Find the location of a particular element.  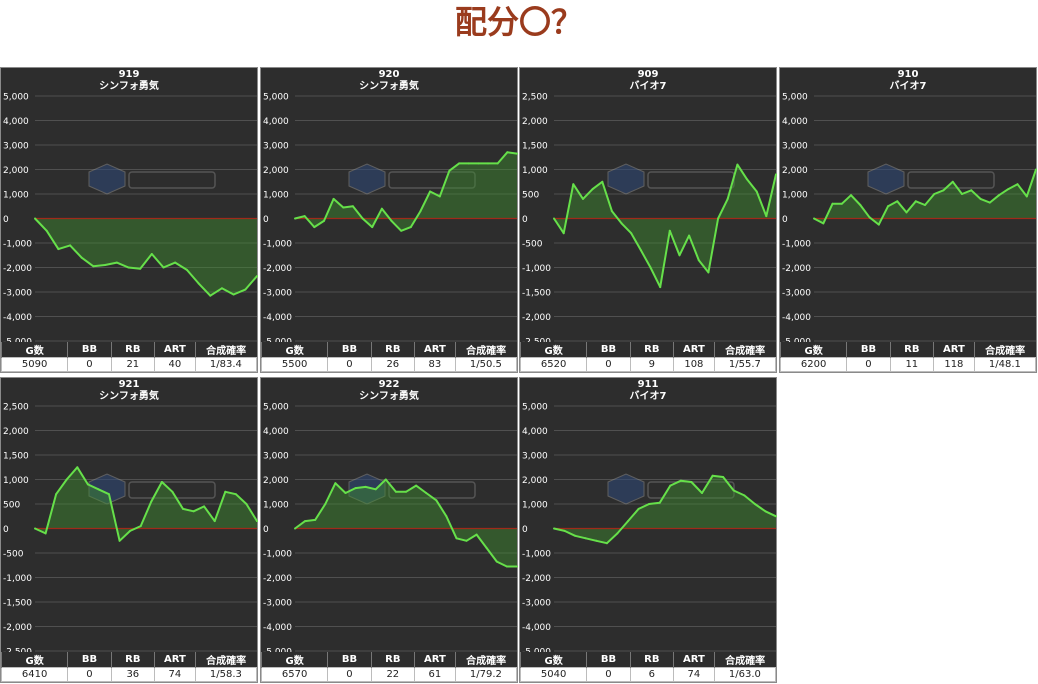

stats-value-art: 74 is located at coordinates (693, 674).